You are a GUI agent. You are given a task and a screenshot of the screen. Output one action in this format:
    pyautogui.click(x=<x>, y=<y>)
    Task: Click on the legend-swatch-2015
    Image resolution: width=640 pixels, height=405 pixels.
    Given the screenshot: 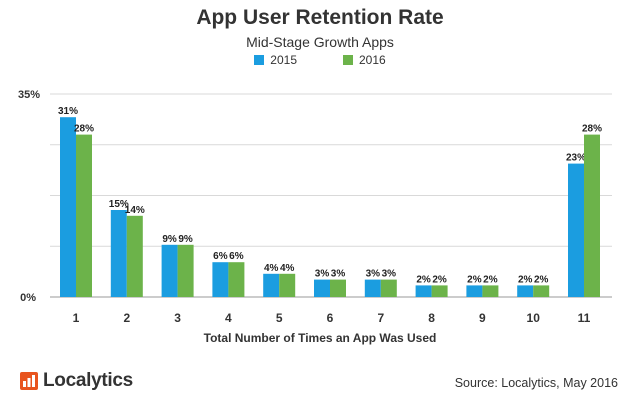 What is the action you would take?
    pyautogui.click(x=259, y=60)
    